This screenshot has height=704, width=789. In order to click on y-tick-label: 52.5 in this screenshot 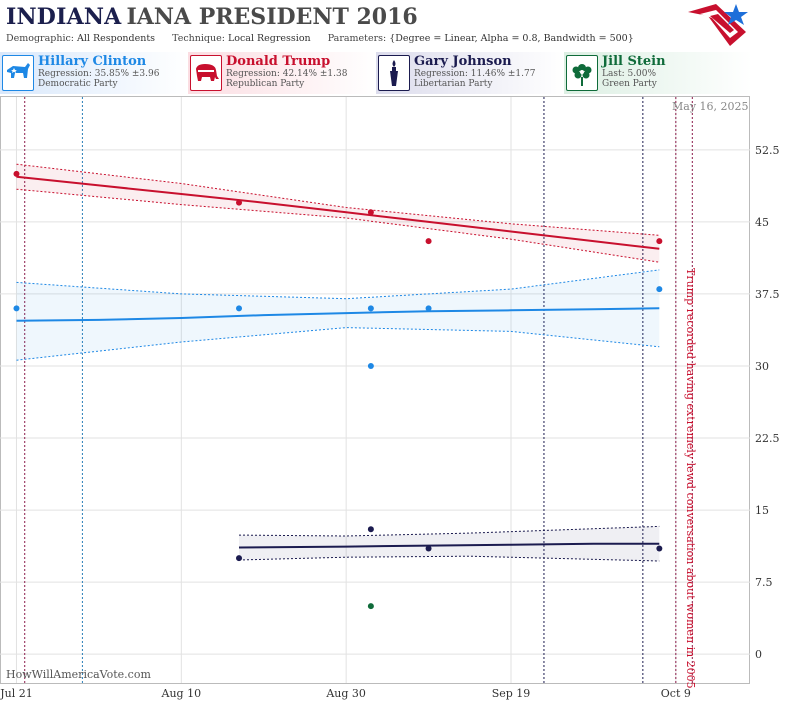, I will do `click(767, 150)`.